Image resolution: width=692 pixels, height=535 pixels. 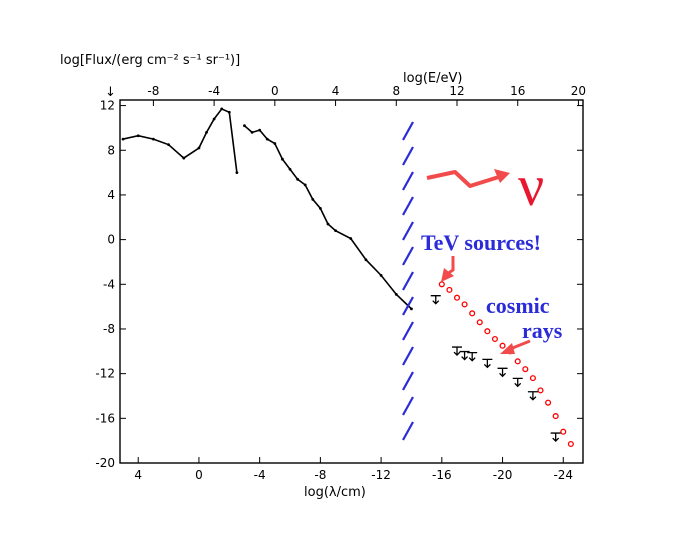 What do you see at coordinates (396, 91) in the screenshot?
I see `x-top-tick-label: 8` at bounding box center [396, 91].